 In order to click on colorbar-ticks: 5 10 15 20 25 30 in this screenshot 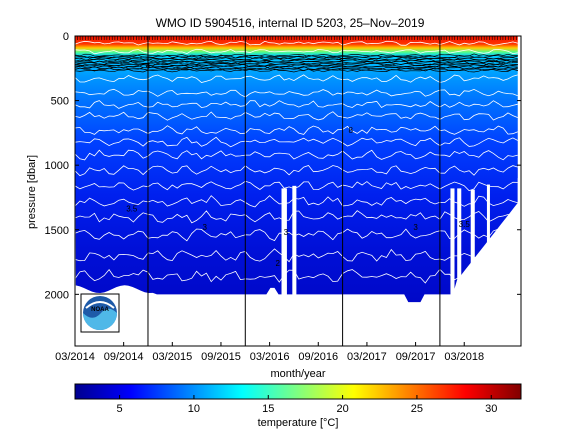, I will do `click(307, 405)`.